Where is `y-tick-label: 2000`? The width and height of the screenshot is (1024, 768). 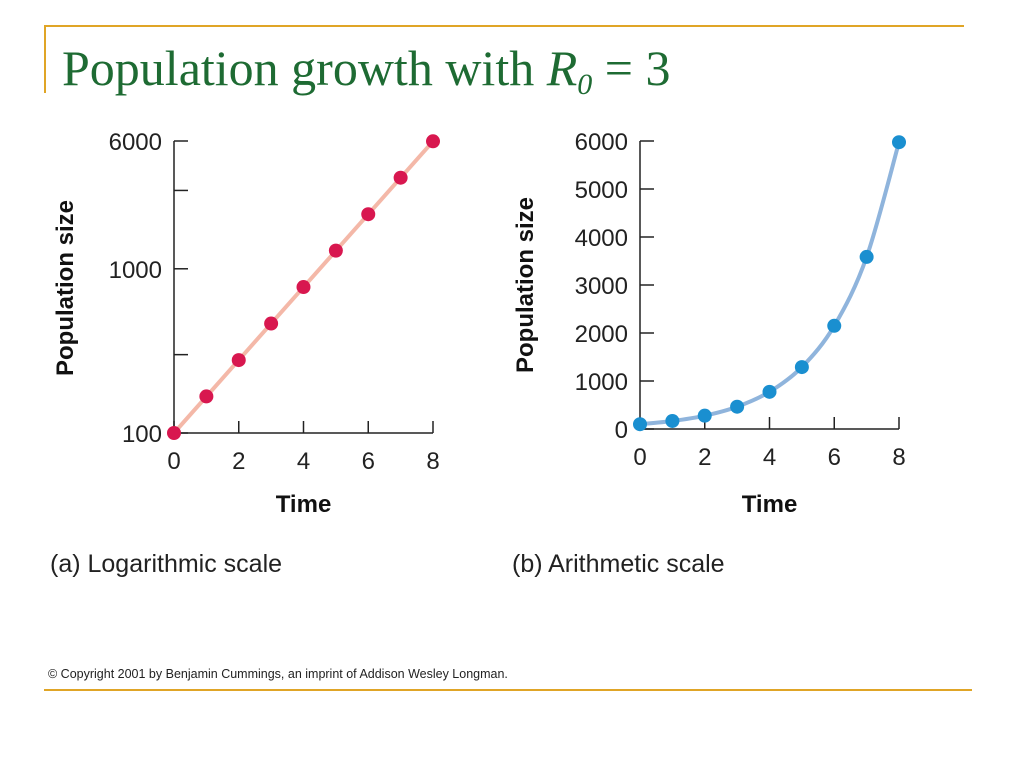
y-tick-label: 2000 is located at coordinates (601, 334).